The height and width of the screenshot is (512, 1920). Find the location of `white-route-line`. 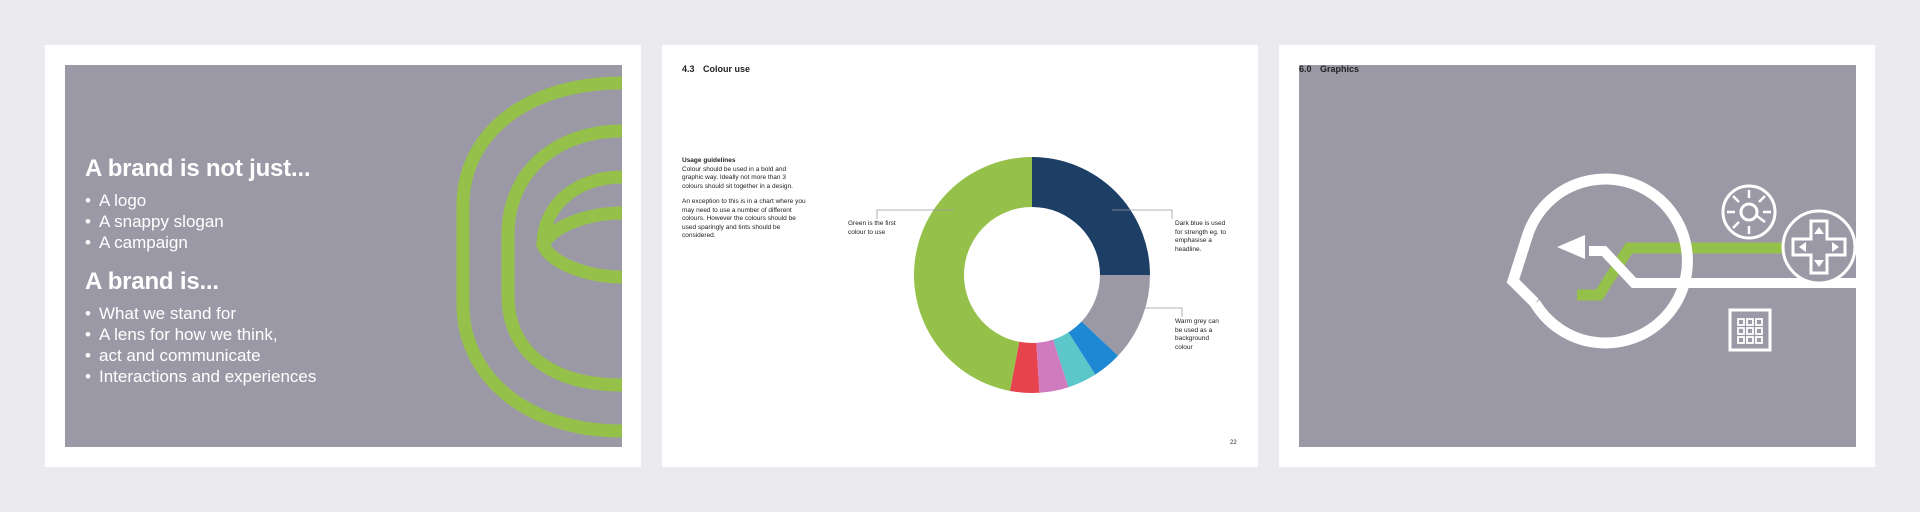

white-route-line is located at coordinates (1722, 267).